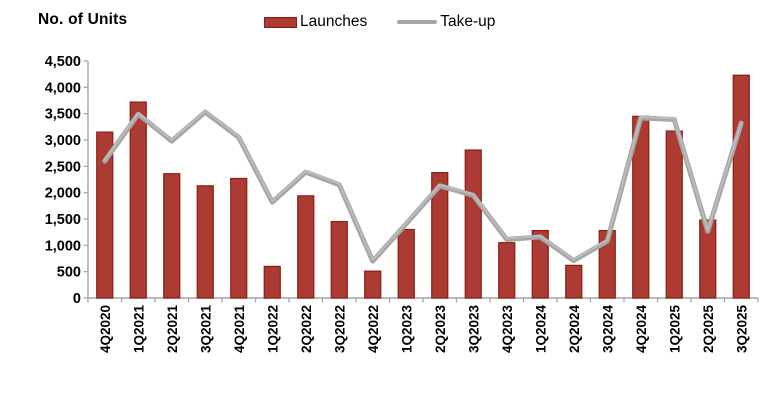 Image resolution: width=778 pixels, height=418 pixels. Describe the element at coordinates (239, 238) in the screenshot. I see `bar-4Q2021` at that location.